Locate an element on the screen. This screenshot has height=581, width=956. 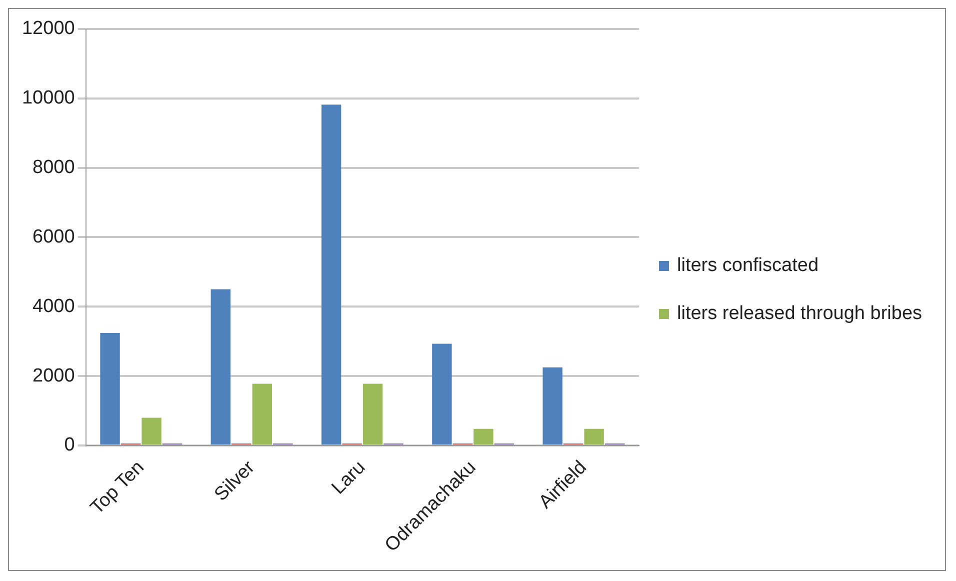
legend-label: liters confiscated is located at coordinates (748, 266).